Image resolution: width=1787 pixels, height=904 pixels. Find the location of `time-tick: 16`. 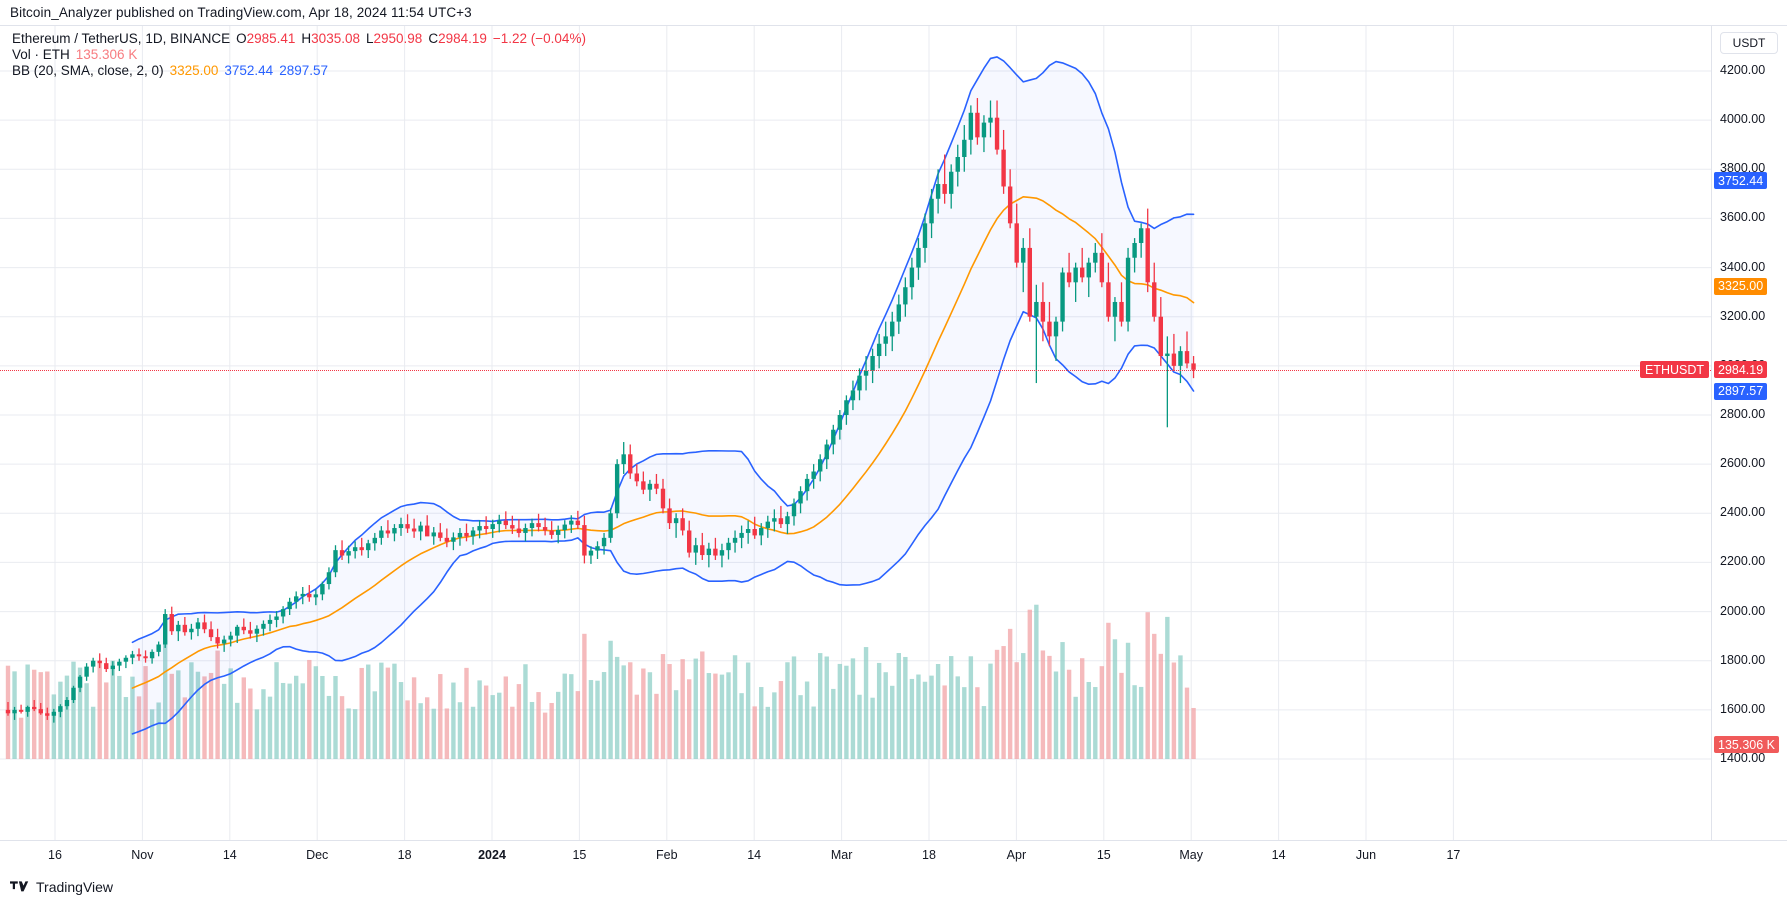

time-tick: 16 is located at coordinates (55, 855).